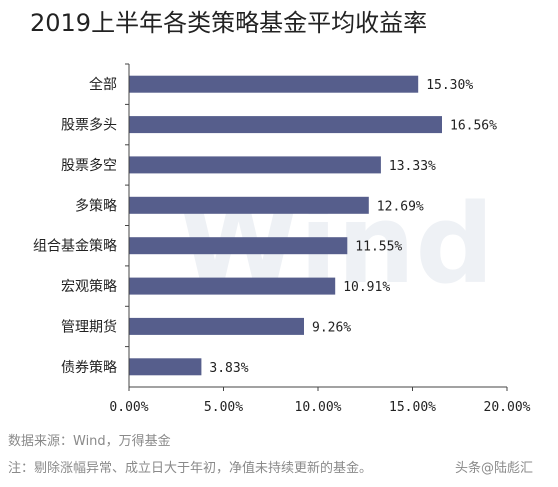  Describe the element at coordinates (228, 23) in the screenshot. I see `chart-title: 2019上半年各类策略基金平均收益率` at that location.